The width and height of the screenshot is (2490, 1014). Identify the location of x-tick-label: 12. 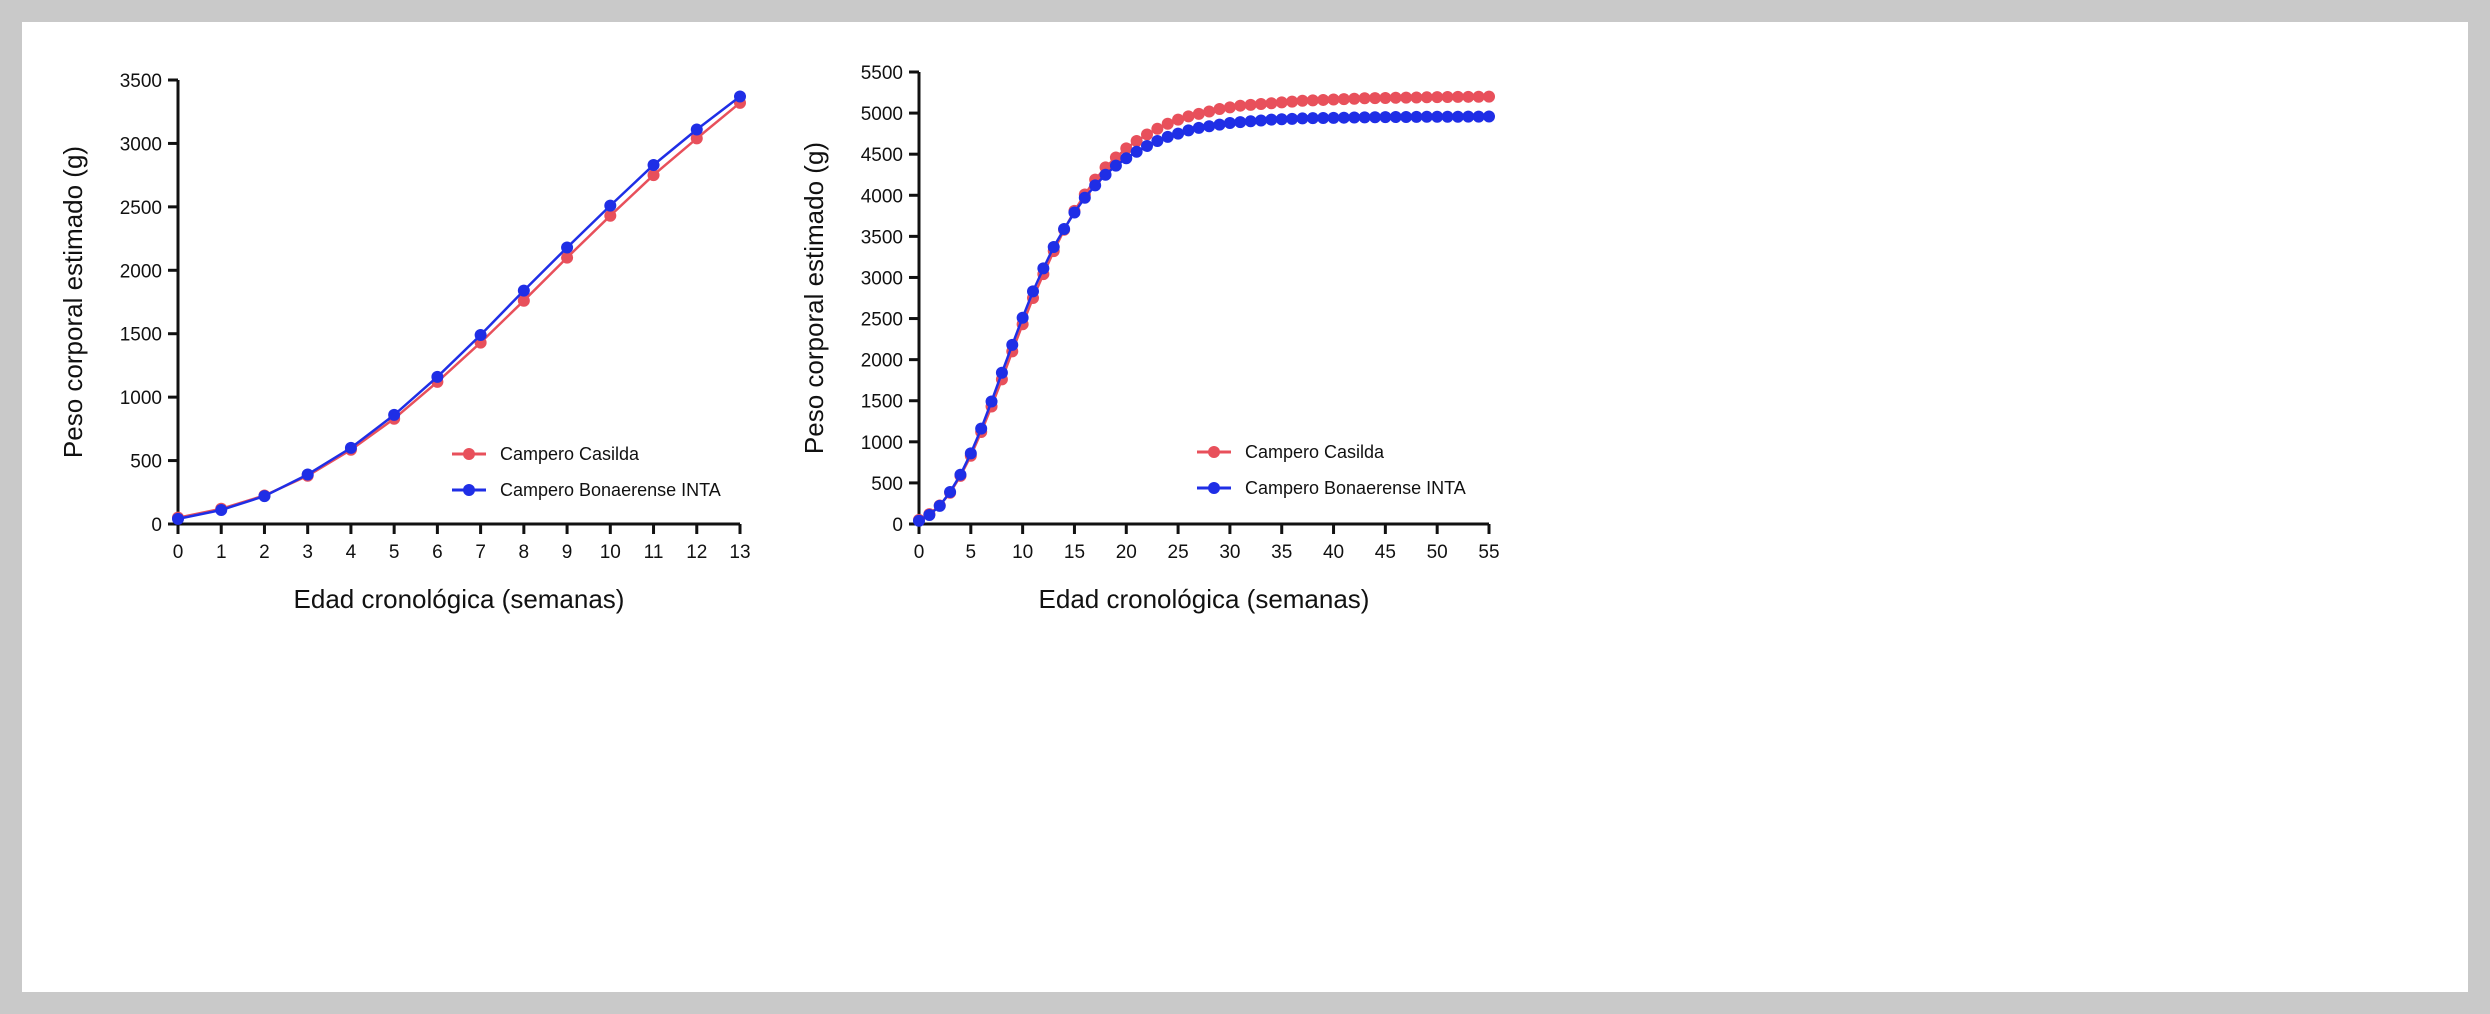
(696, 552).